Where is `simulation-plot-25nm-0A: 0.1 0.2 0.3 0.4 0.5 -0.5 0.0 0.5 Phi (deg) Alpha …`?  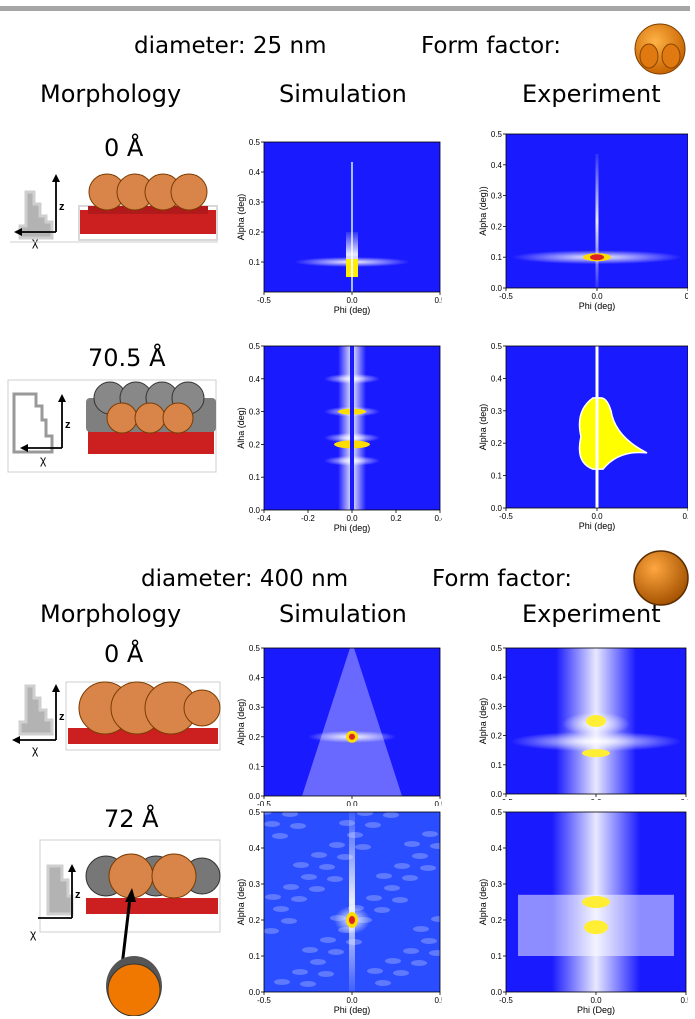
simulation-plot-25nm-0A: 0.1 0.2 0.3 0.4 0.5 -0.5 0.0 0.5 Phi (deg) Alpha … is located at coordinates (337, 226).